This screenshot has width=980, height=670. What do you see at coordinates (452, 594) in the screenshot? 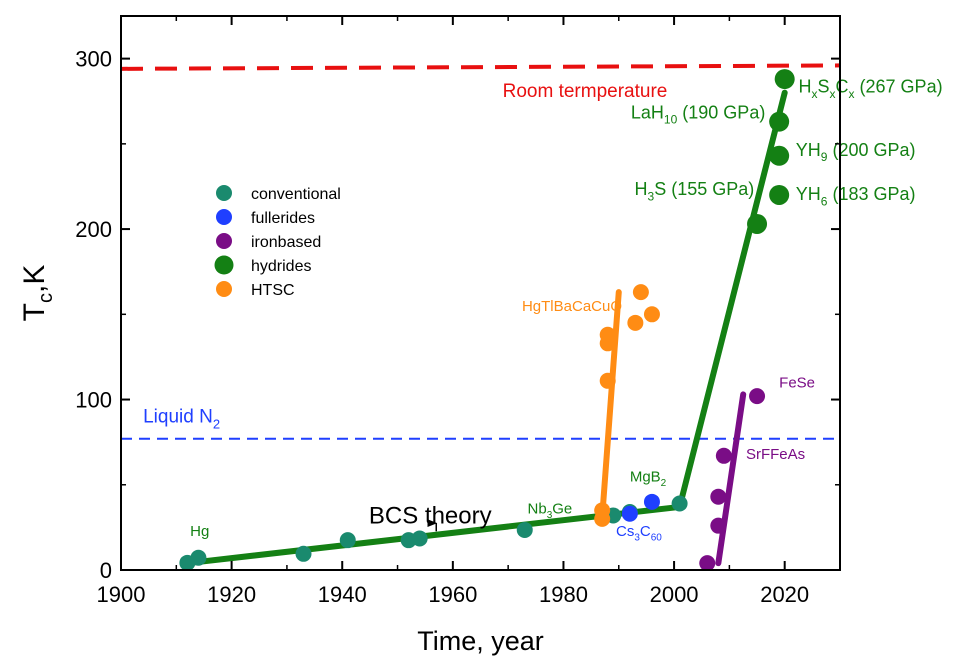
I see `x-tick-label: 1960` at bounding box center [452, 594].